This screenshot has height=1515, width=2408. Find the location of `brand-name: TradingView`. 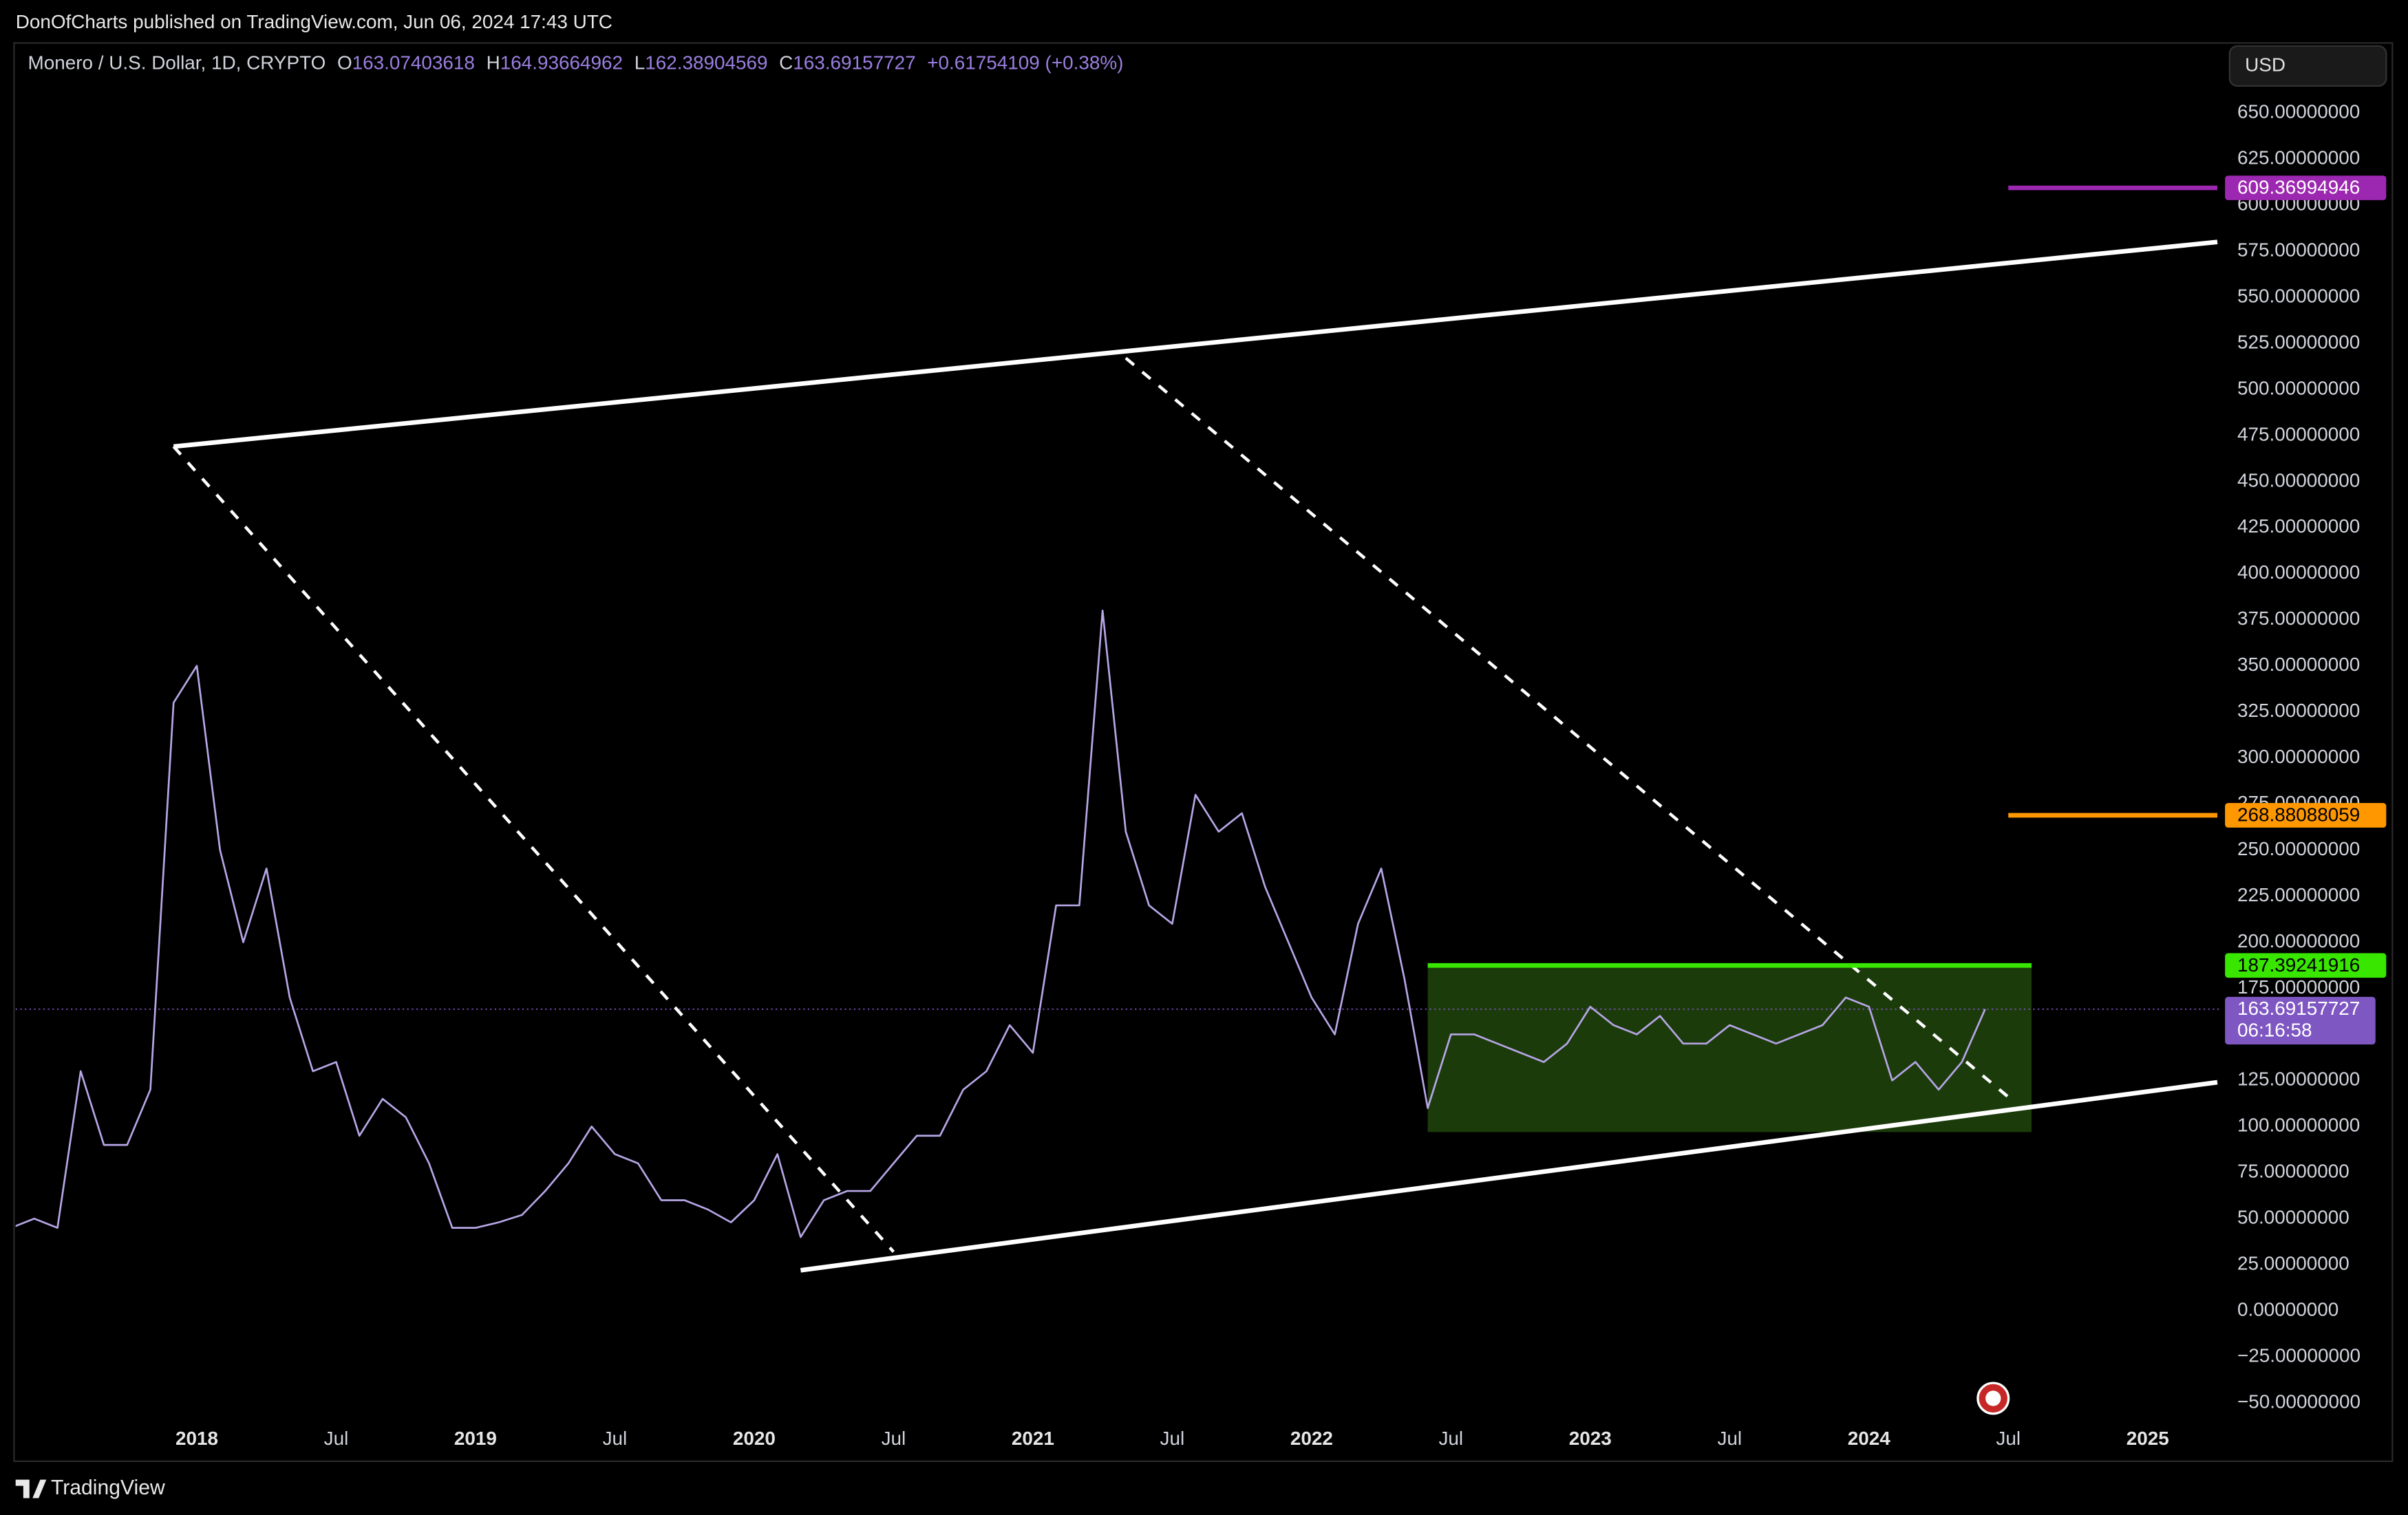

brand-name: TradingView is located at coordinates (108, 1487).